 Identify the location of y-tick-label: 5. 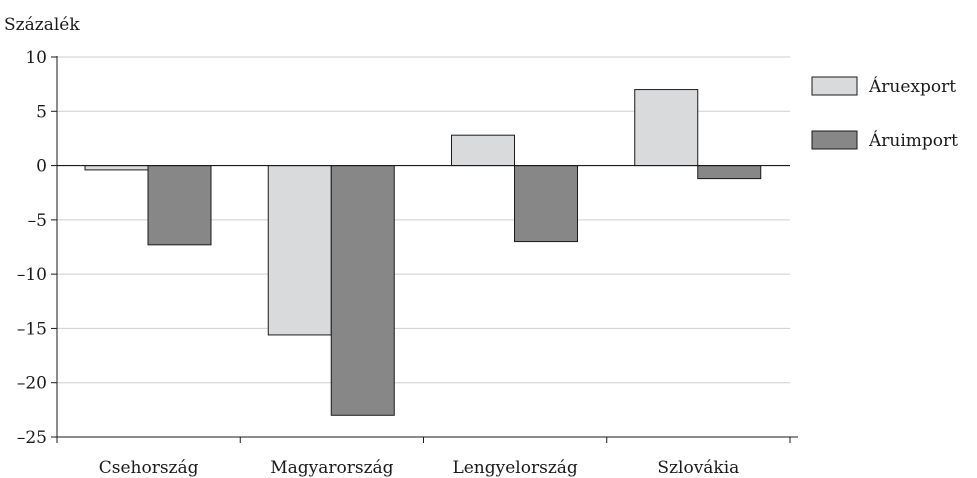
(41, 112).